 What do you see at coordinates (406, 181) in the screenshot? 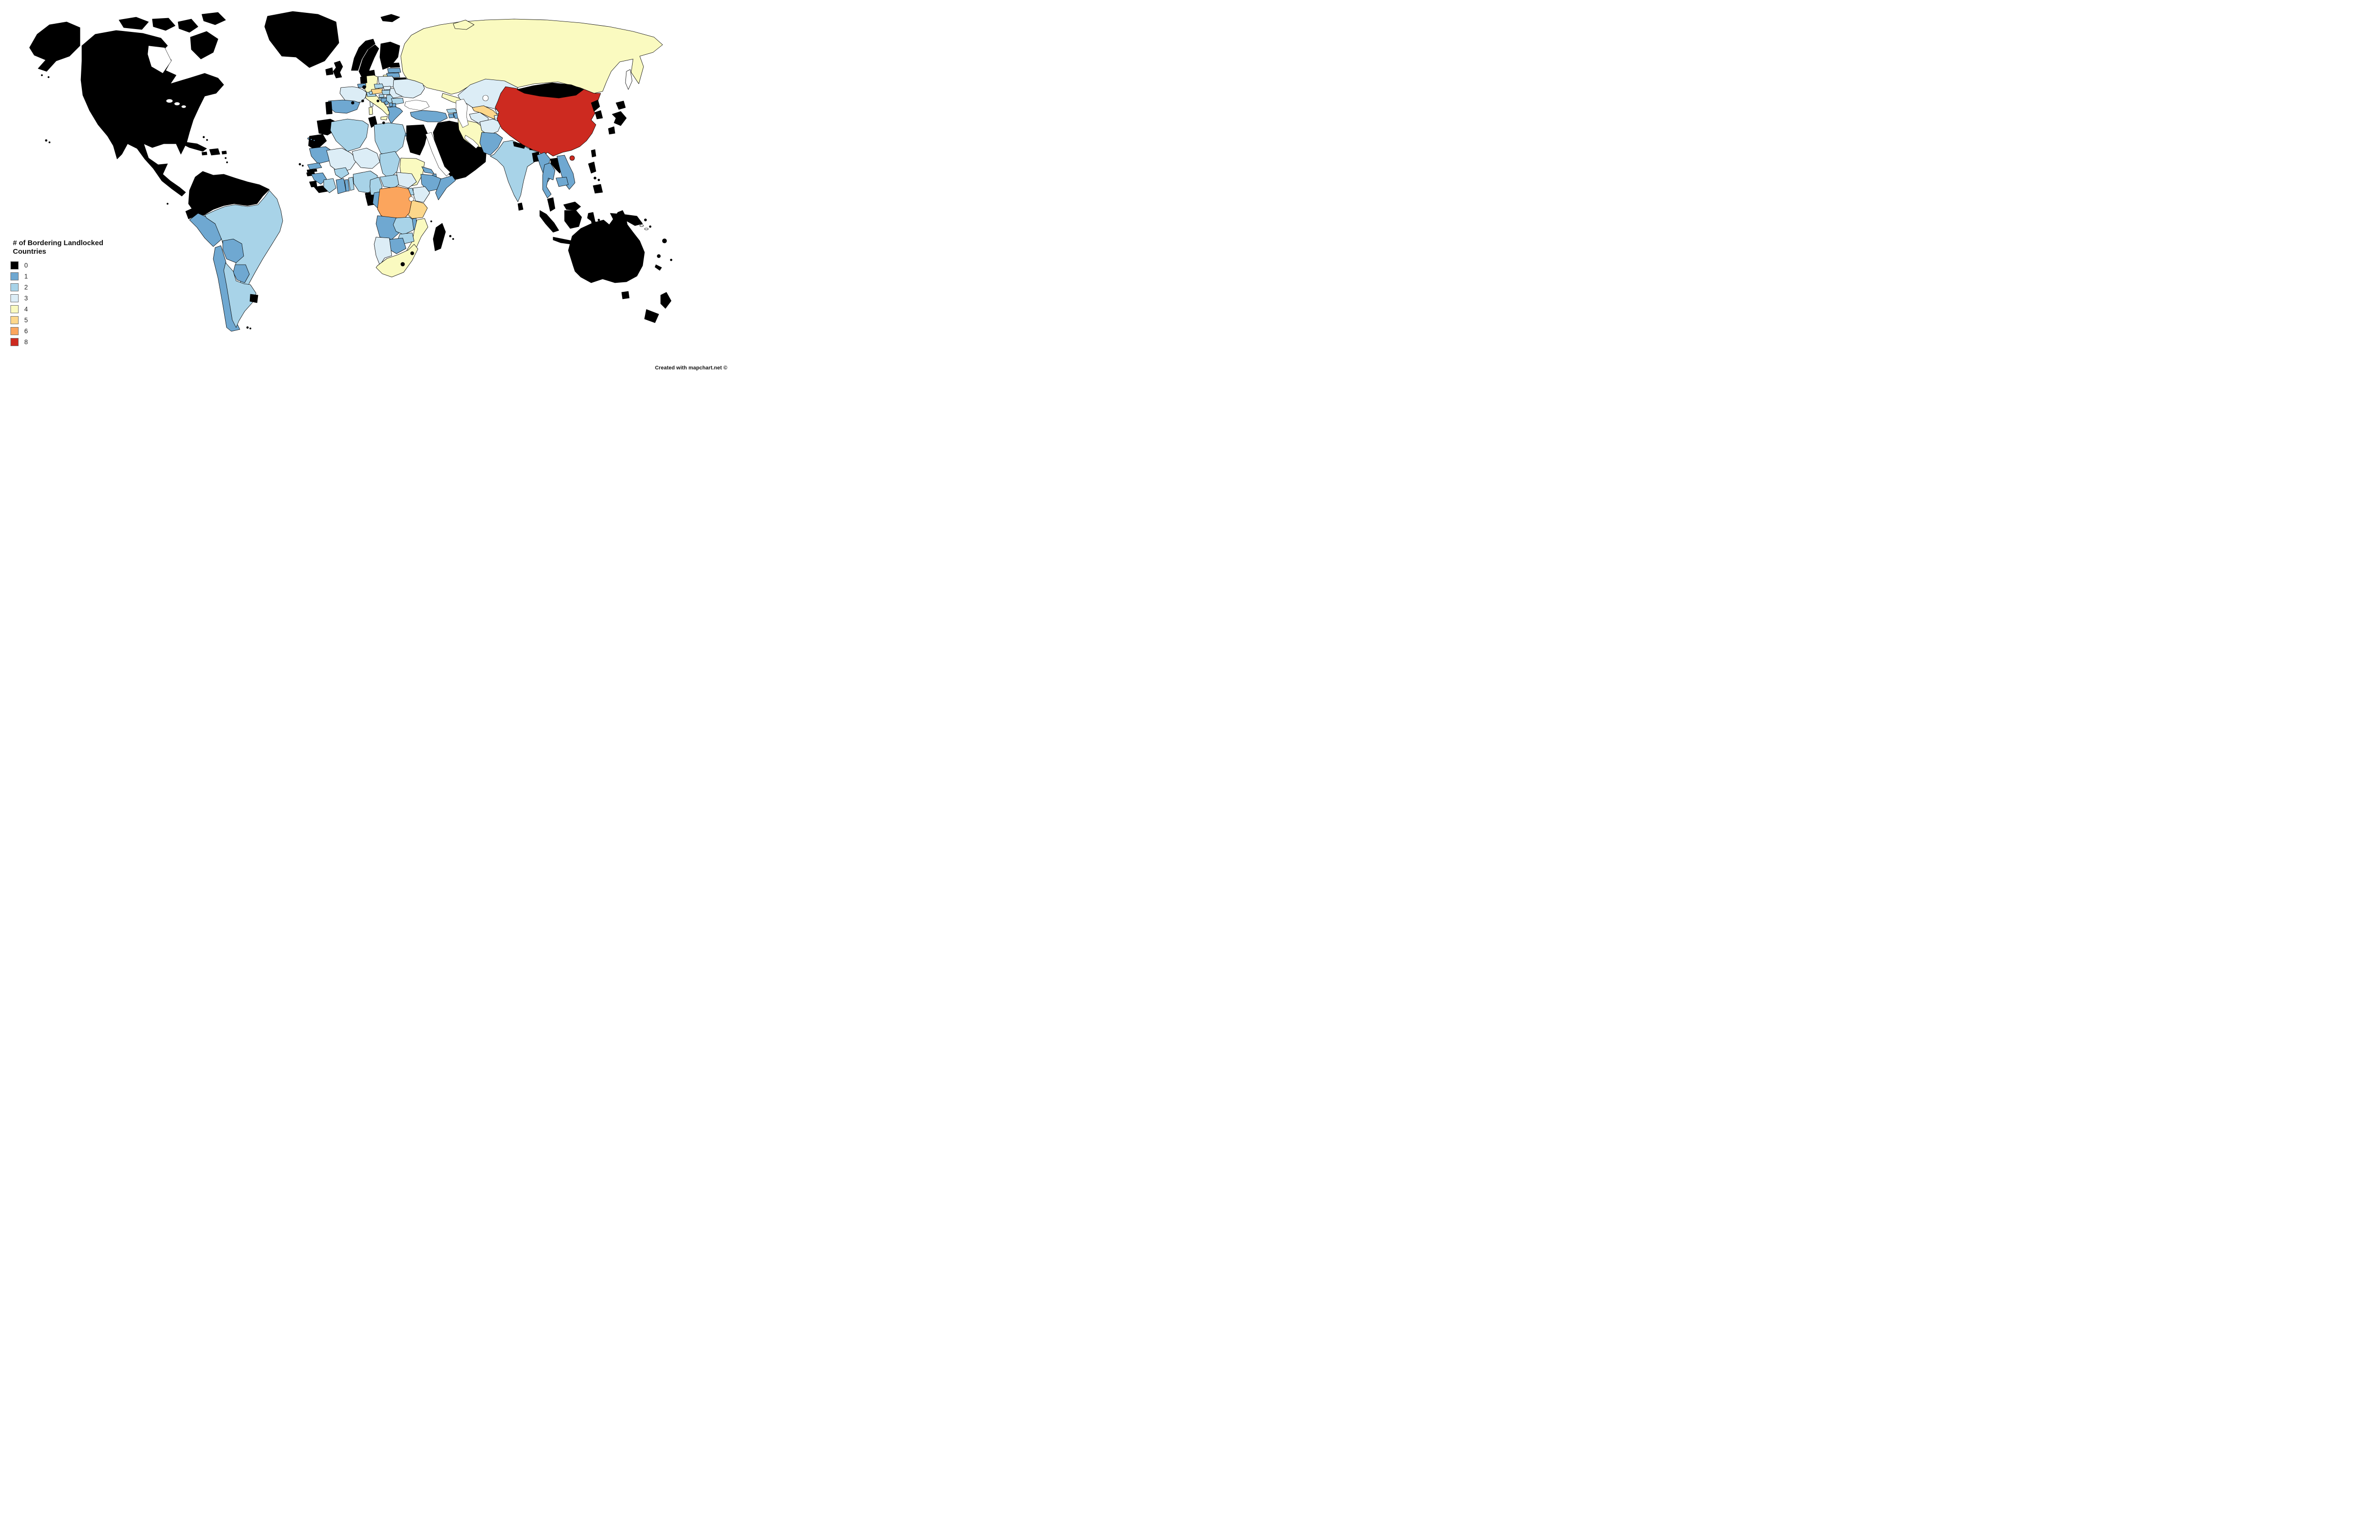
I see `region-south-sudan` at bounding box center [406, 181].